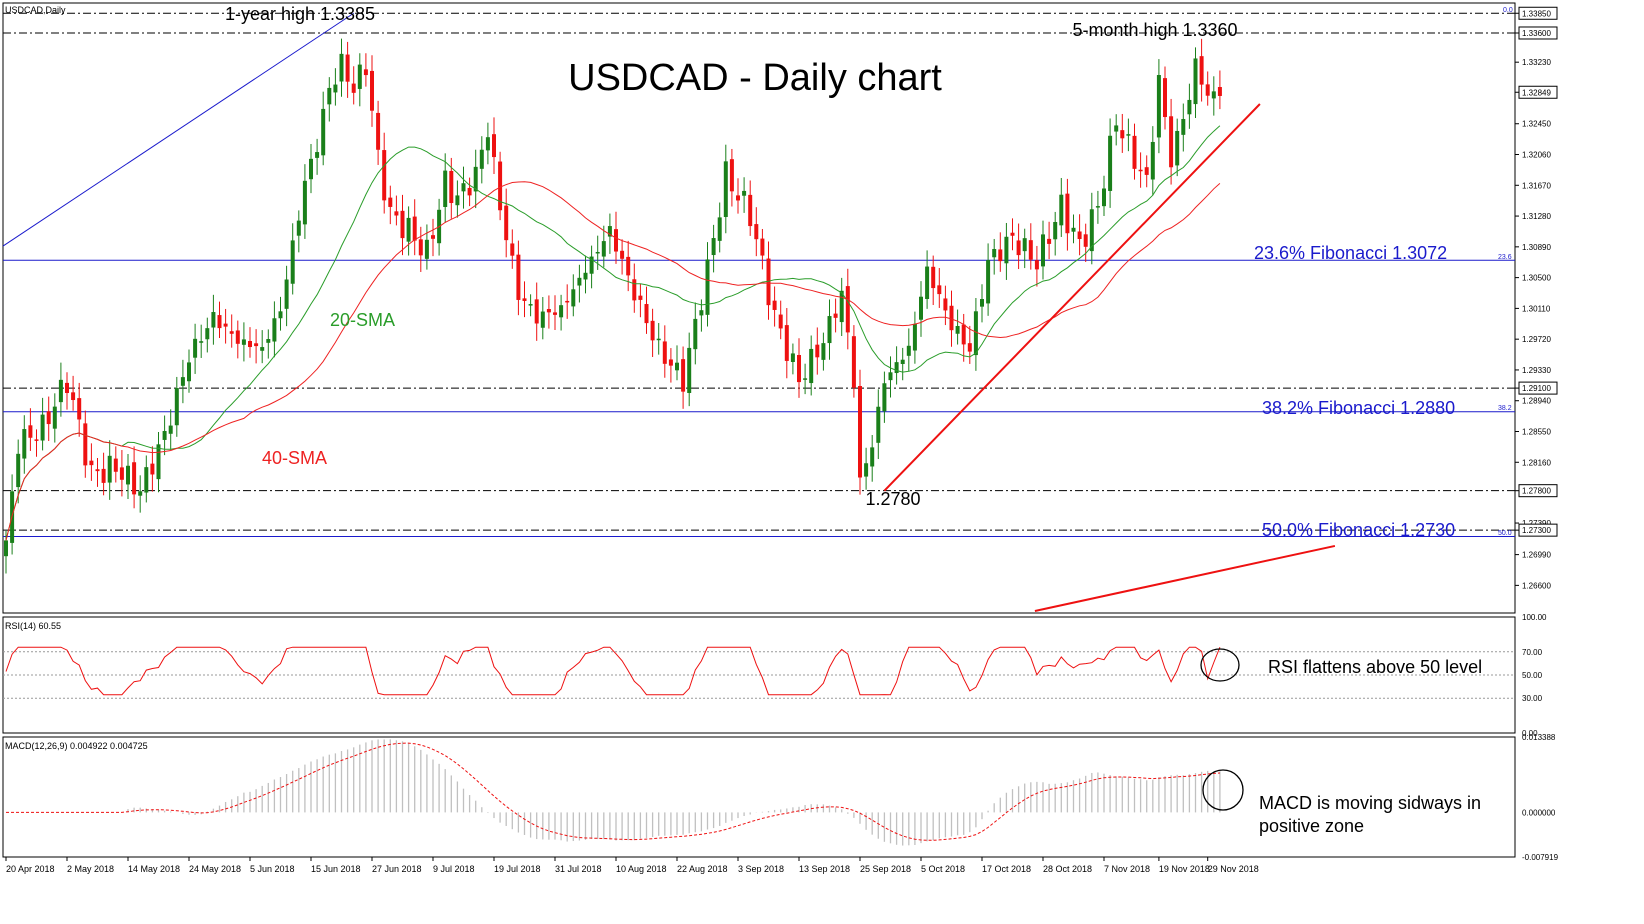 The image size is (1644, 924). What do you see at coordinates (1233, 869) in the screenshot?
I see `date-tick-label: 29 Nov 2018` at bounding box center [1233, 869].